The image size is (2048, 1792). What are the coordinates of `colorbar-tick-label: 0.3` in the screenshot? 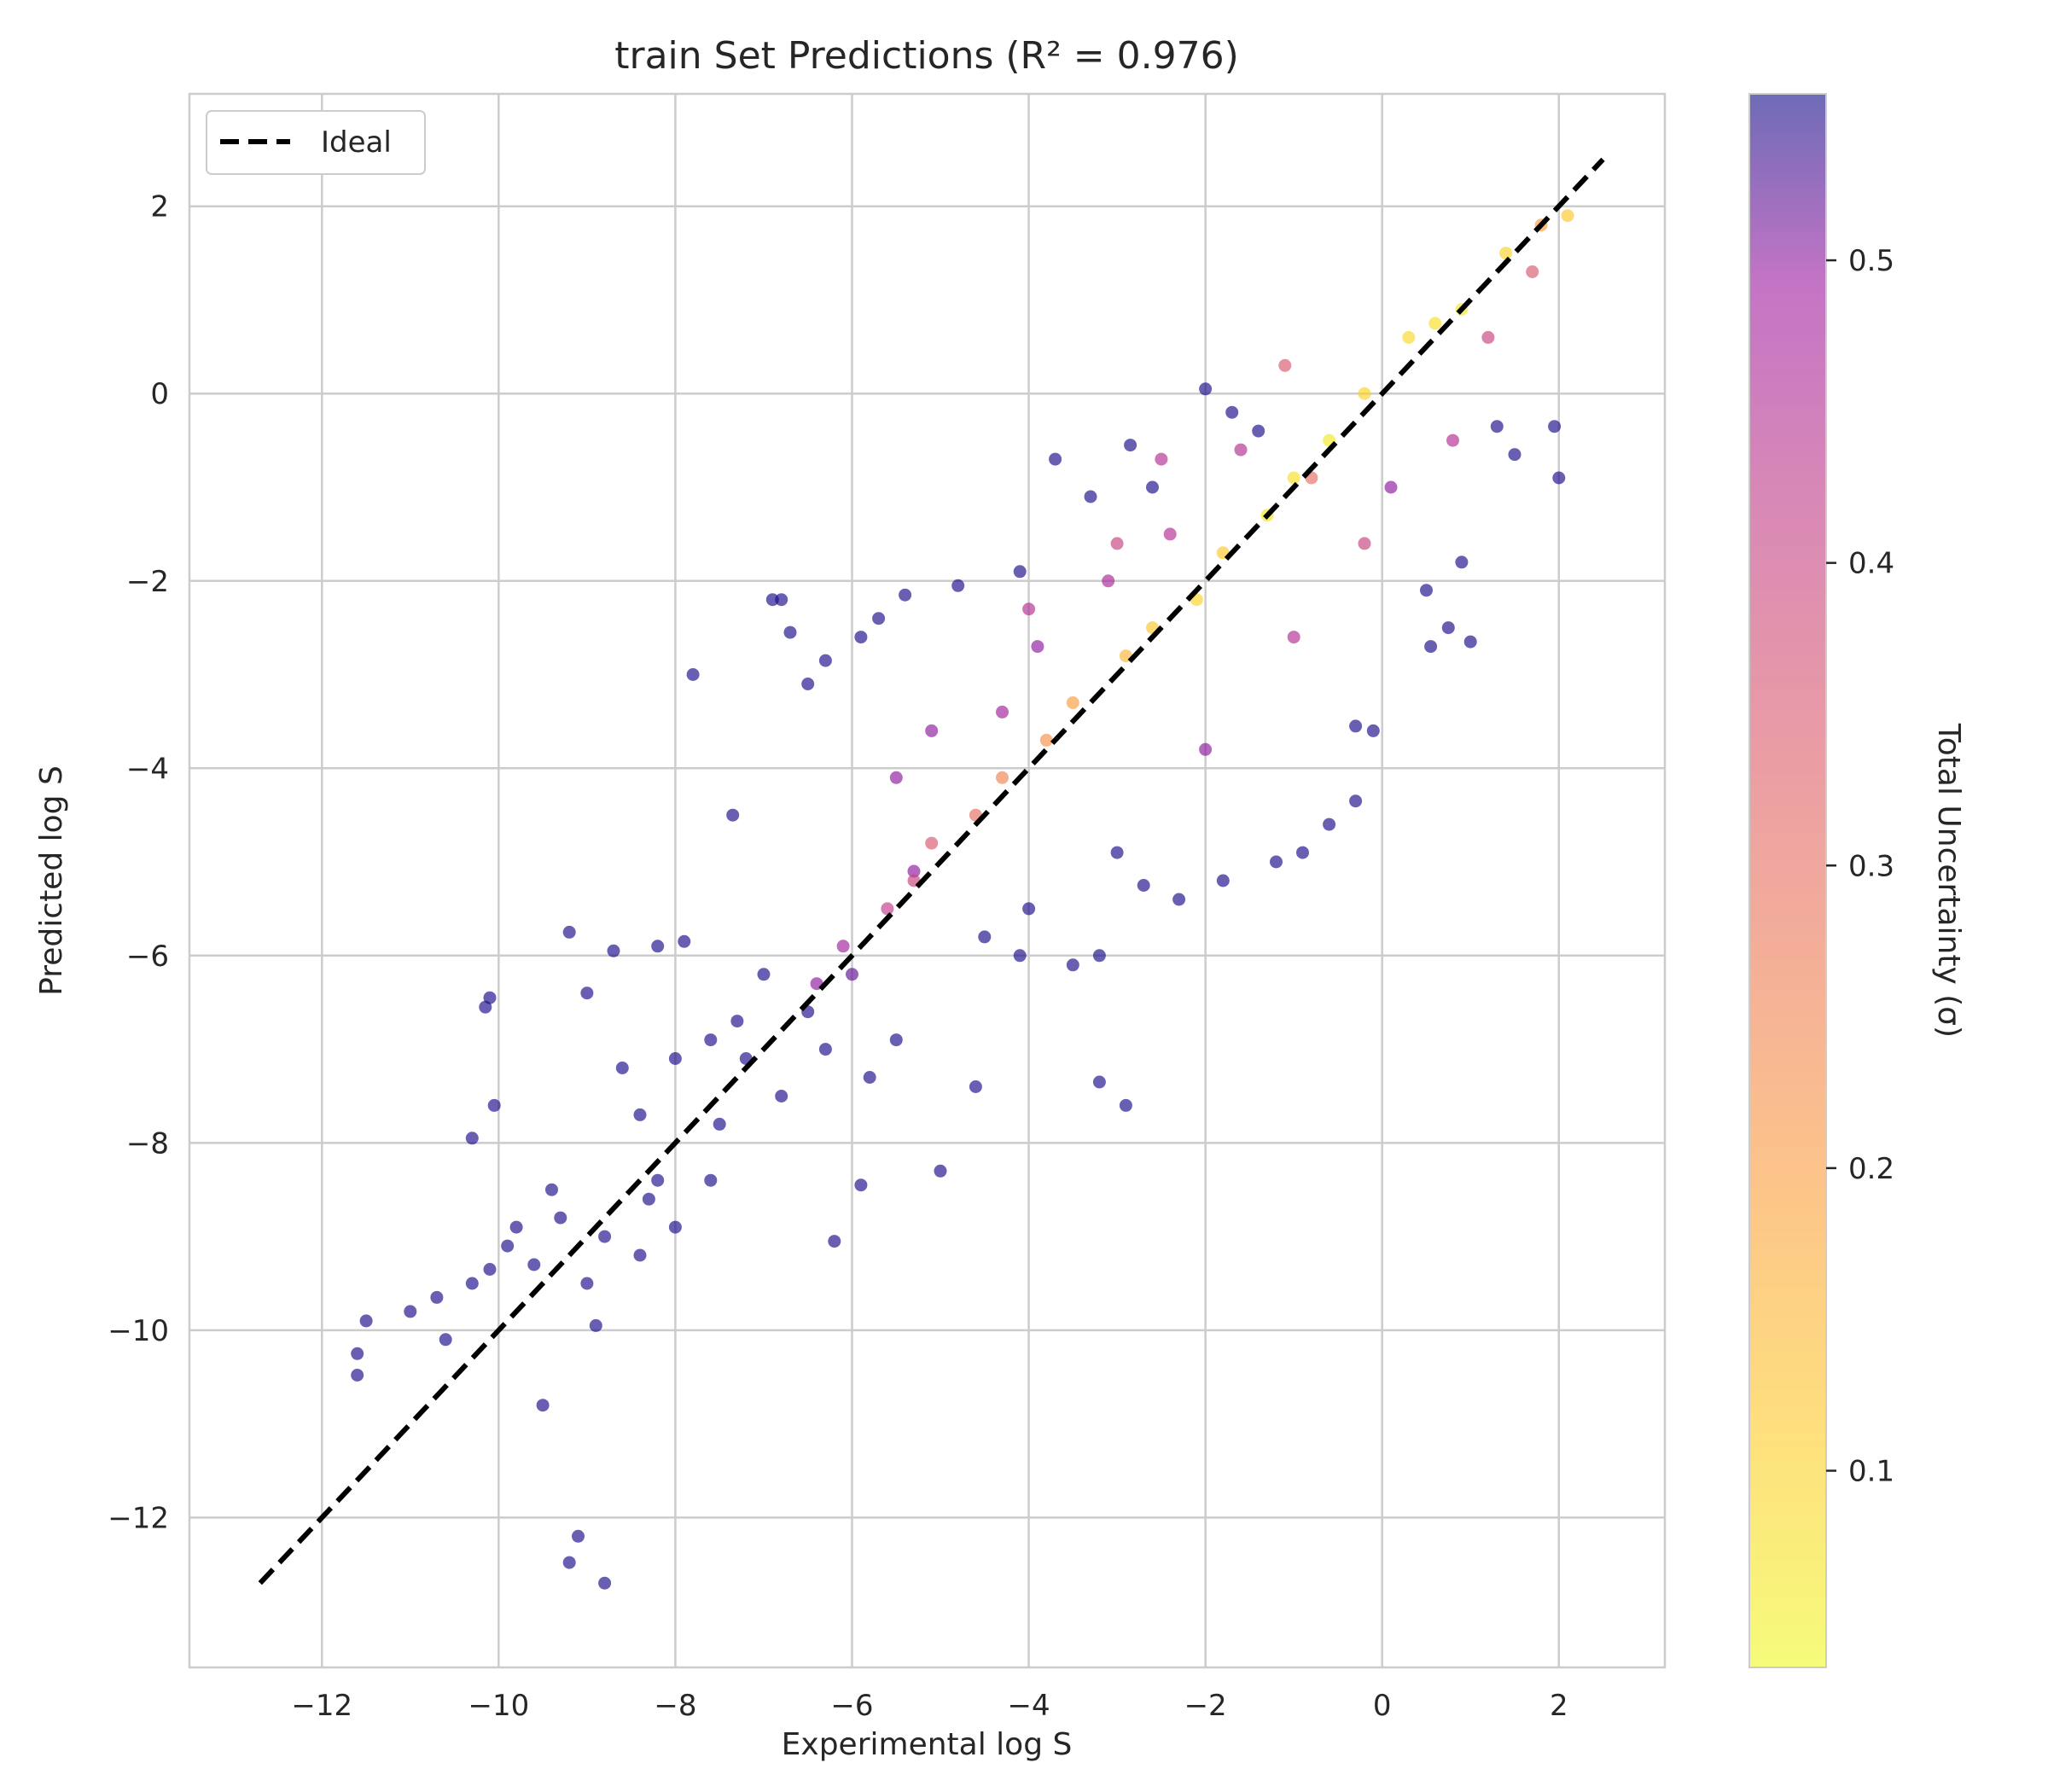 It's located at (1871, 866).